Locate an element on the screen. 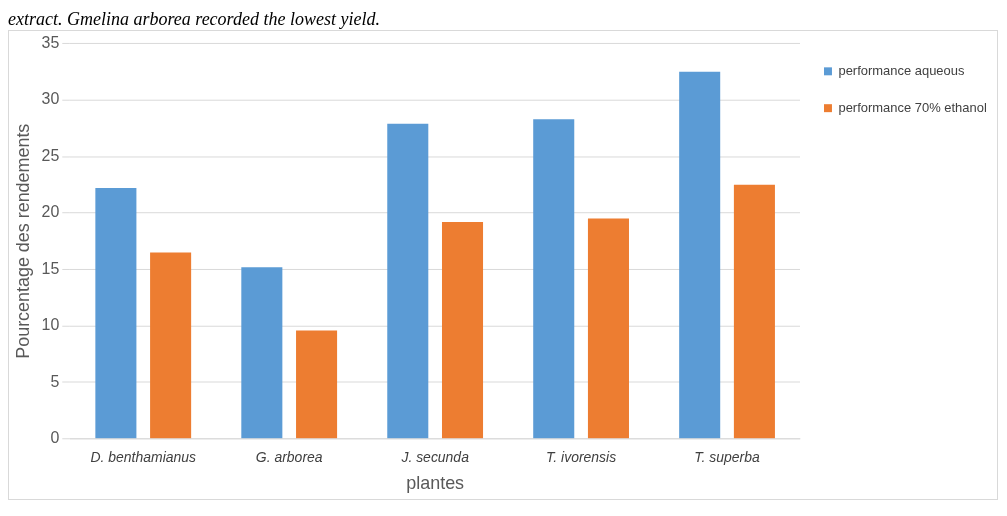 This screenshot has height=516, width=1007. y-tick-label: 5 is located at coordinates (55, 381).